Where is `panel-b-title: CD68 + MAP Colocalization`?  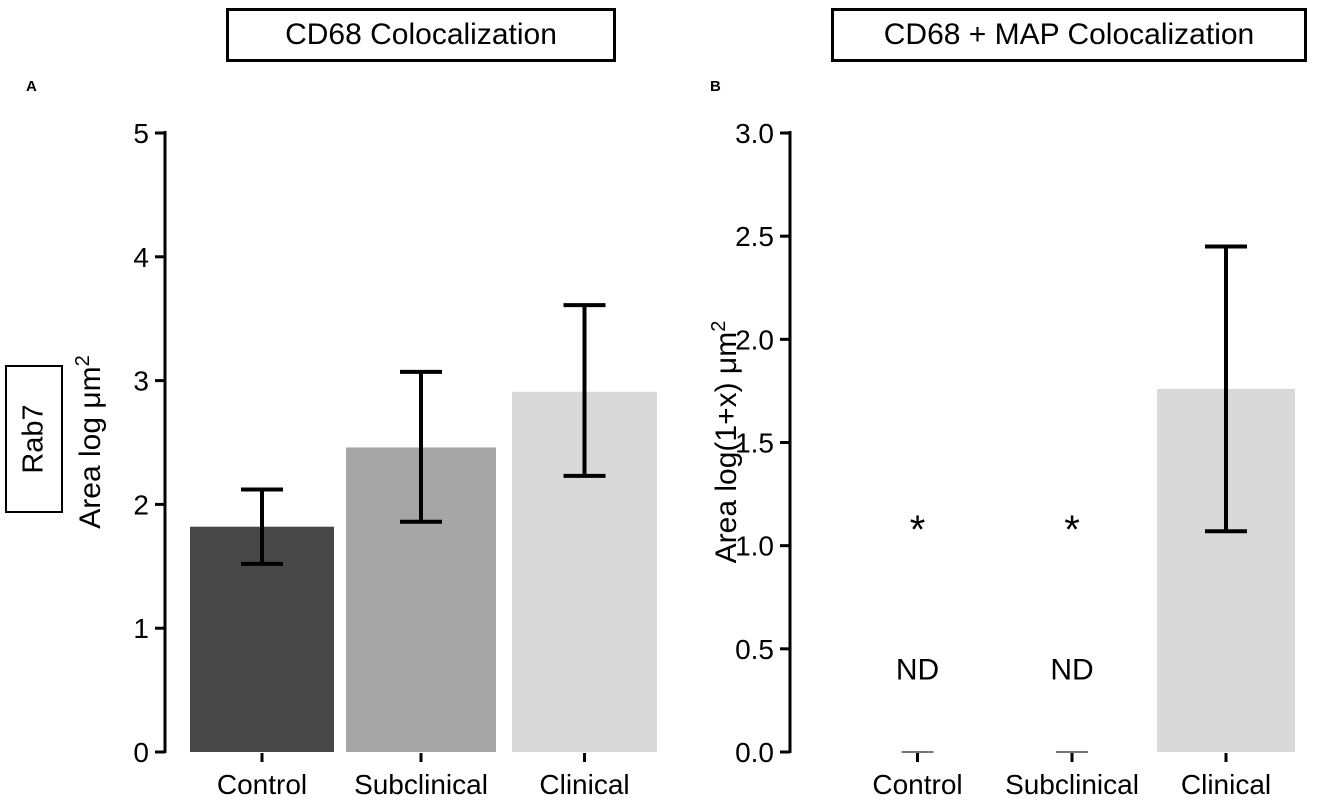
panel-b-title: CD68 + MAP Colocalization is located at coordinates (1069, 34).